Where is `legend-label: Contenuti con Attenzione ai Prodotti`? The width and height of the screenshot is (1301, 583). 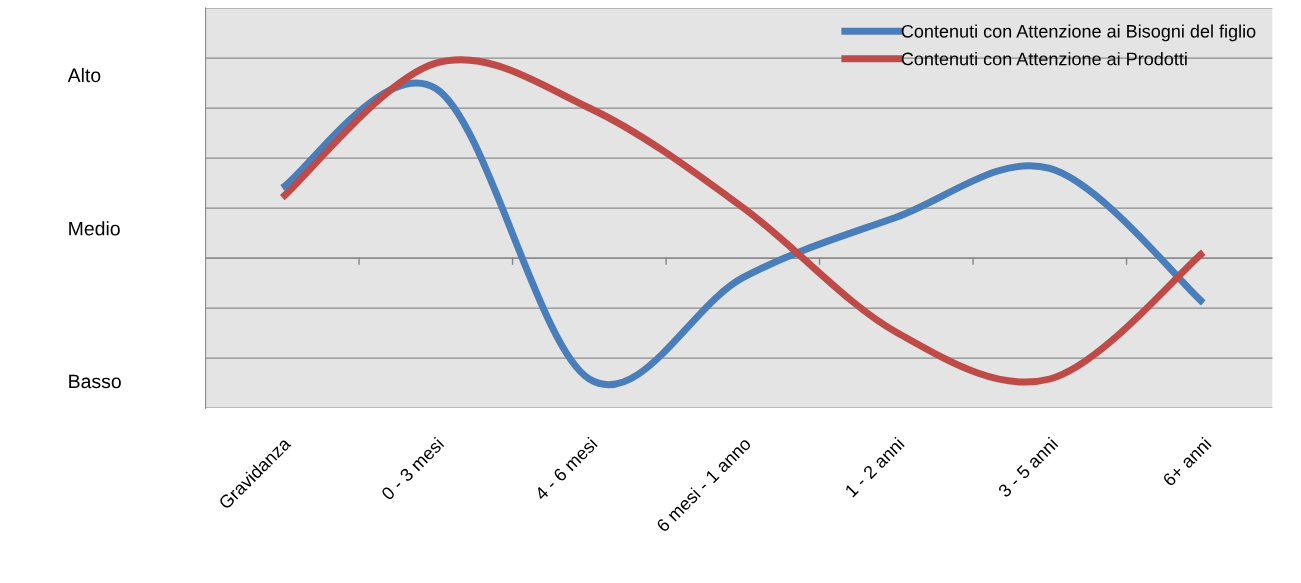 legend-label: Contenuti con Attenzione ai Prodotti is located at coordinates (1044, 59).